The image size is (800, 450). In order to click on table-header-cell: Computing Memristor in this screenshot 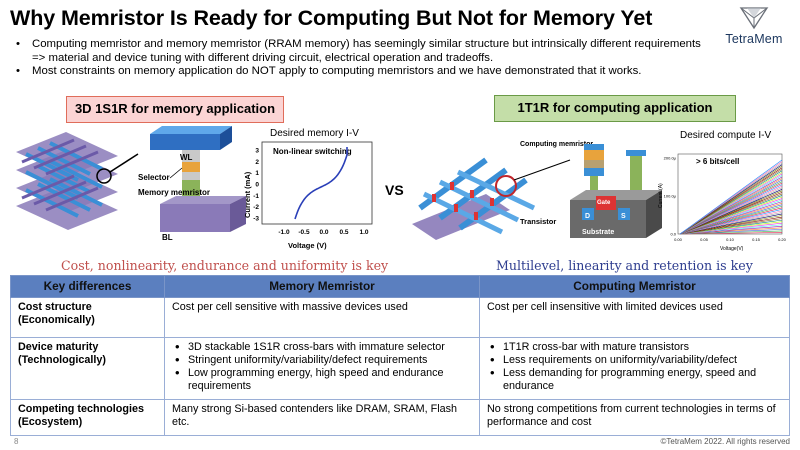, I will do `click(634, 286)`.